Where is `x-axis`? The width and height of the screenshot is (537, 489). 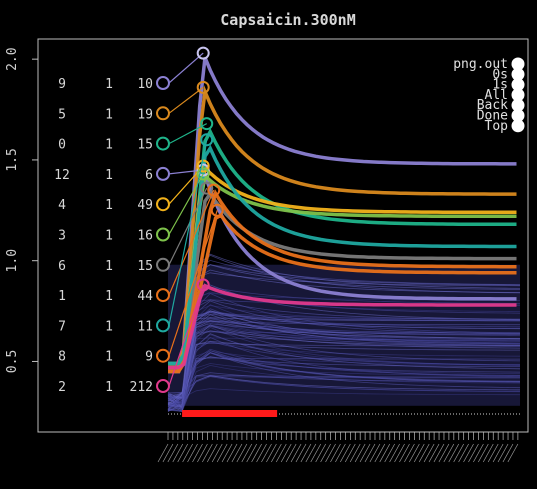 x-axis is located at coordinates (338, 447).